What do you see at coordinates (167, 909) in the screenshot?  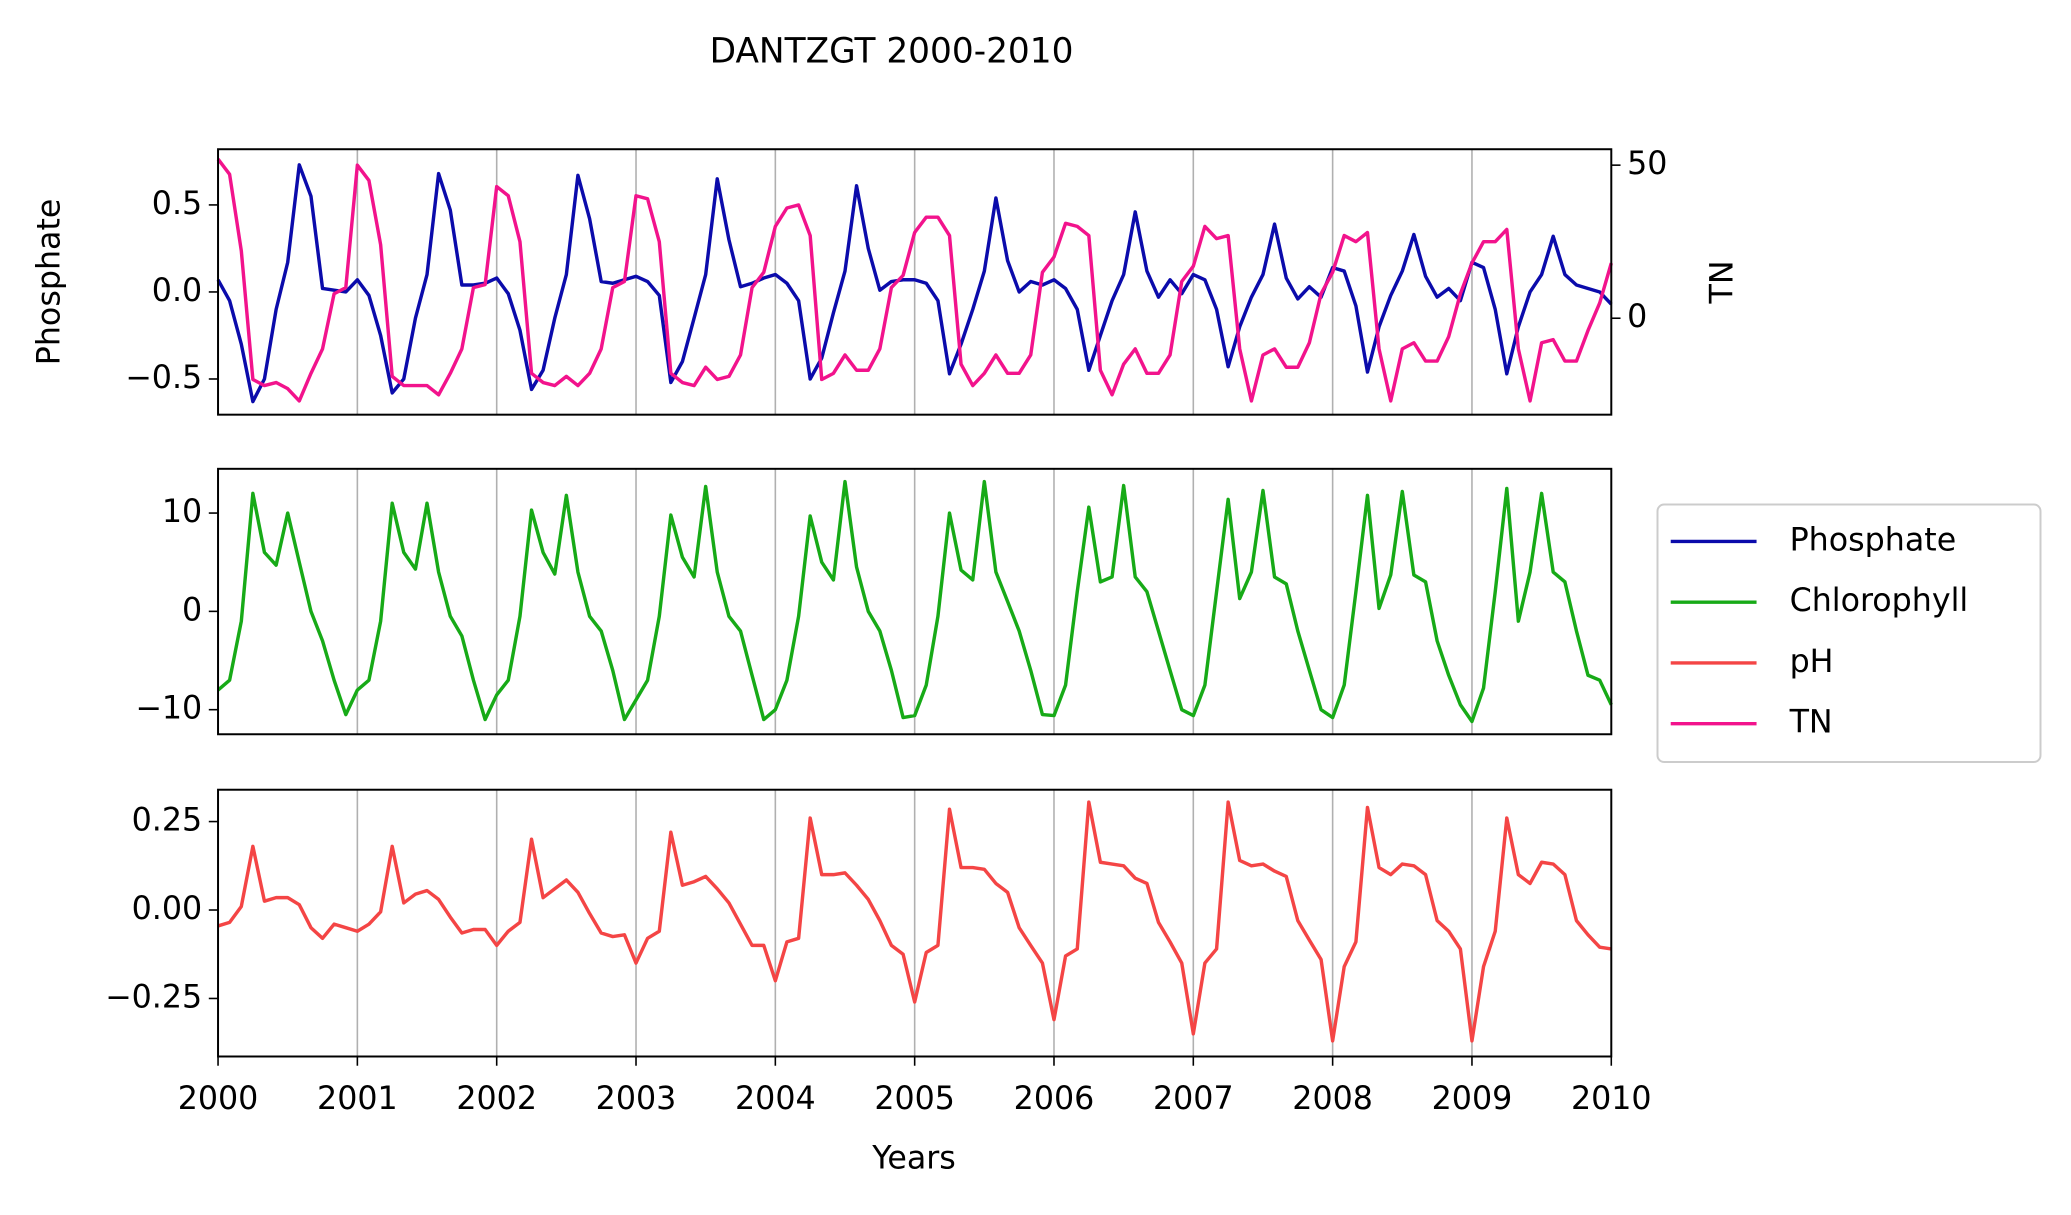 I see `y-tick-label: 0.00` at bounding box center [167, 909].